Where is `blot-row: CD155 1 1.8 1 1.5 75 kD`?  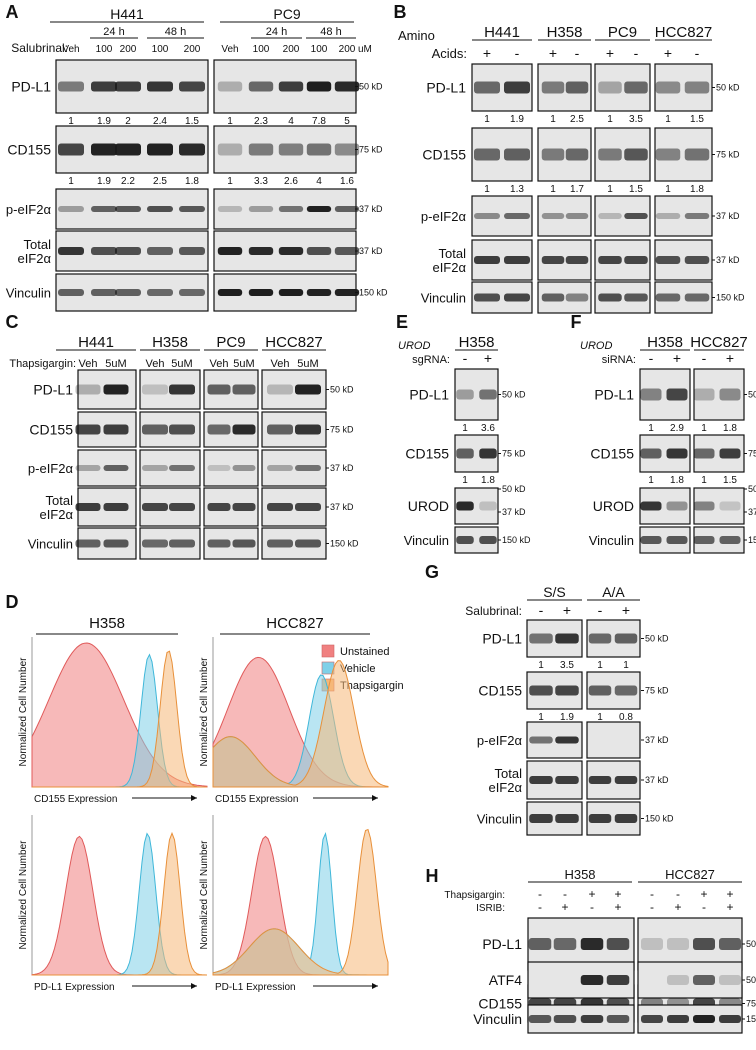 blot-row: CD155 1 1.8 1 1.5 75 kD is located at coordinates (673, 460).